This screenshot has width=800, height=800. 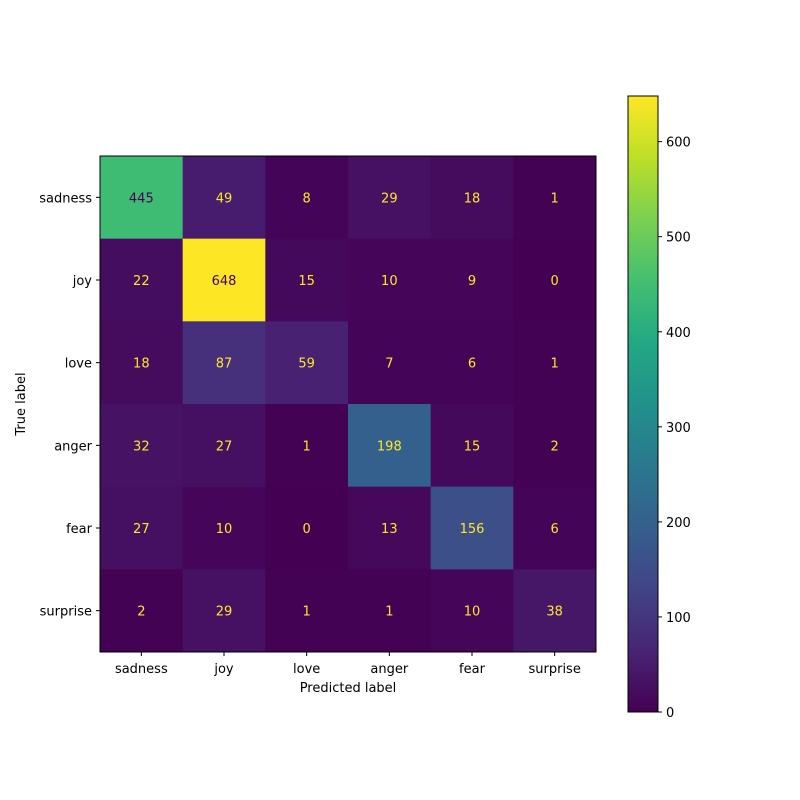 What do you see at coordinates (73, 446) in the screenshot?
I see `y-tick-label: anger` at bounding box center [73, 446].